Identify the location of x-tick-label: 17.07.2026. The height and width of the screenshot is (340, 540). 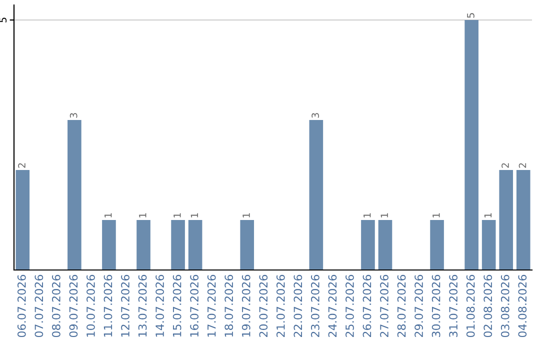
(211, 305).